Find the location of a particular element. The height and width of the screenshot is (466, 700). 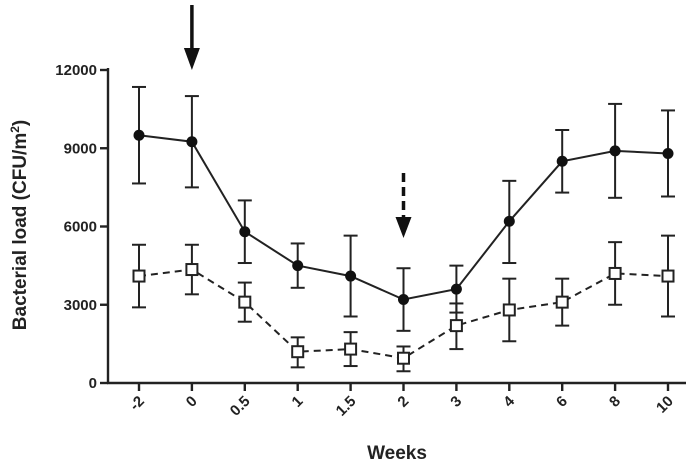

x-tick-label: -2 is located at coordinates (136, 403).